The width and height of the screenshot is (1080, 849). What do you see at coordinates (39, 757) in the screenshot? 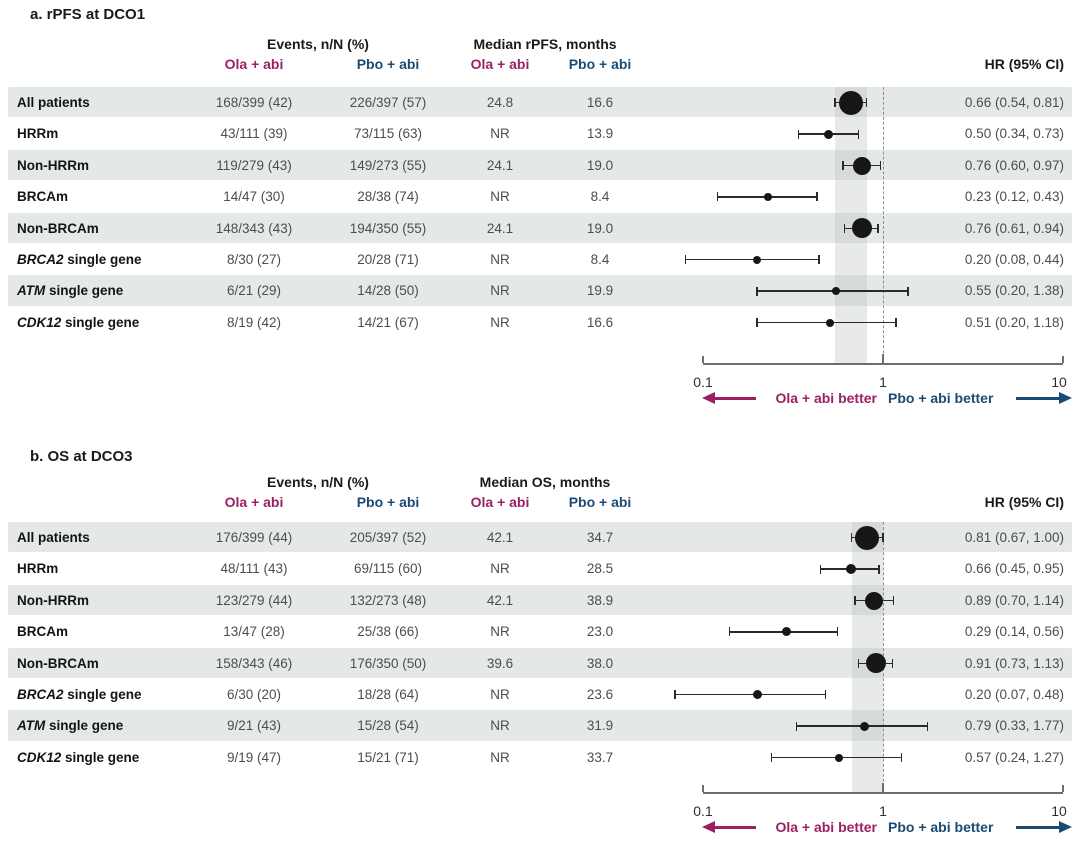
I see `subgroup-gene-name: CDK12` at bounding box center [39, 757].